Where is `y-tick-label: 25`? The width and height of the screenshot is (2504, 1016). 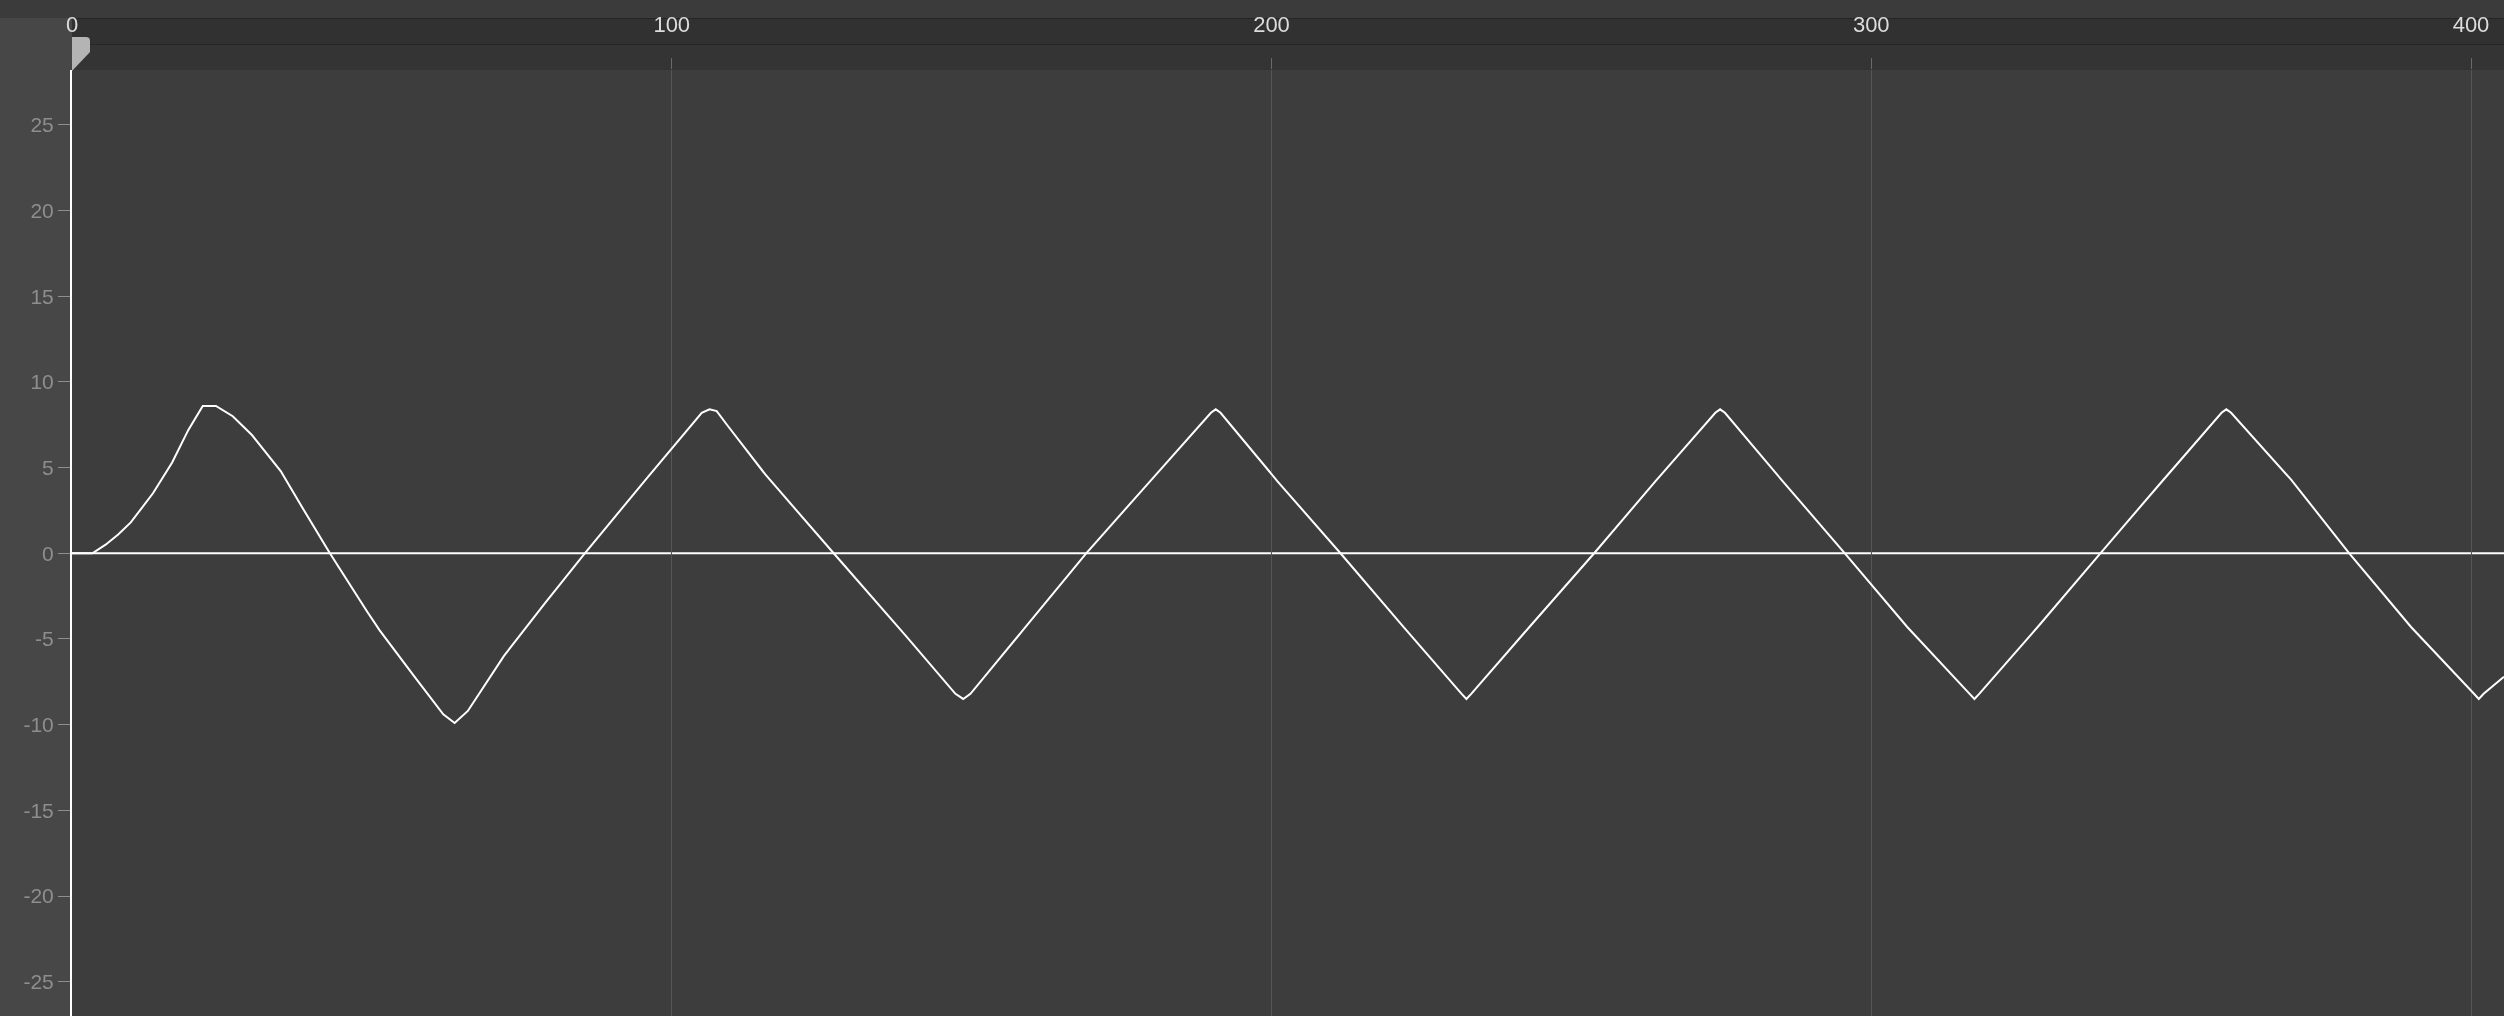 y-tick-label: 25 is located at coordinates (42, 125).